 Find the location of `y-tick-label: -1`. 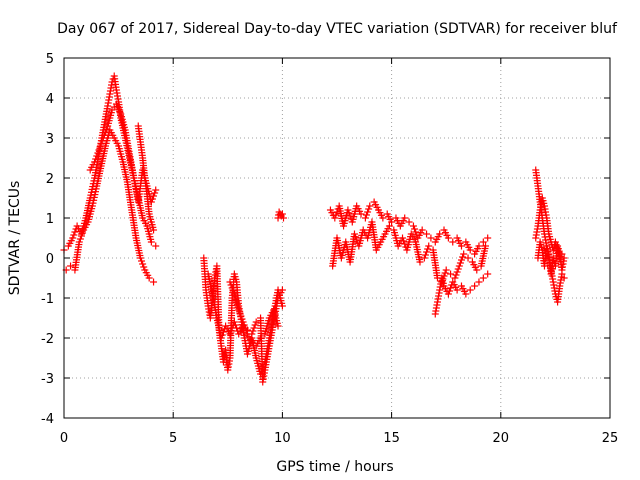

y-tick-label: -1 is located at coordinates (47, 299).